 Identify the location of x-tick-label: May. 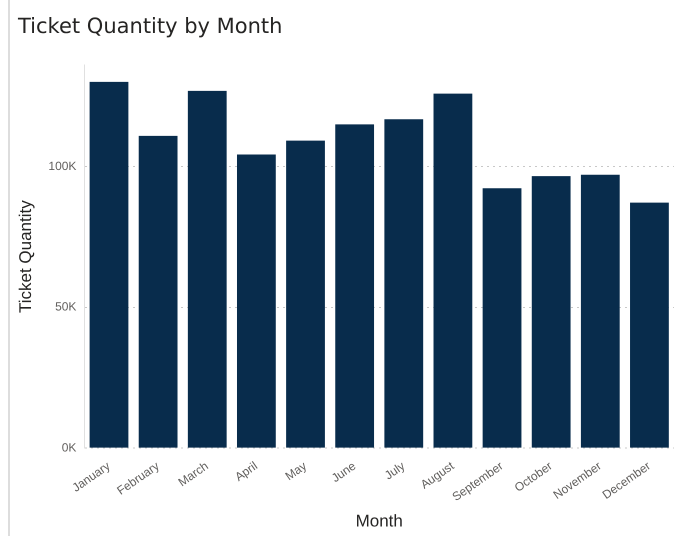
(296, 471).